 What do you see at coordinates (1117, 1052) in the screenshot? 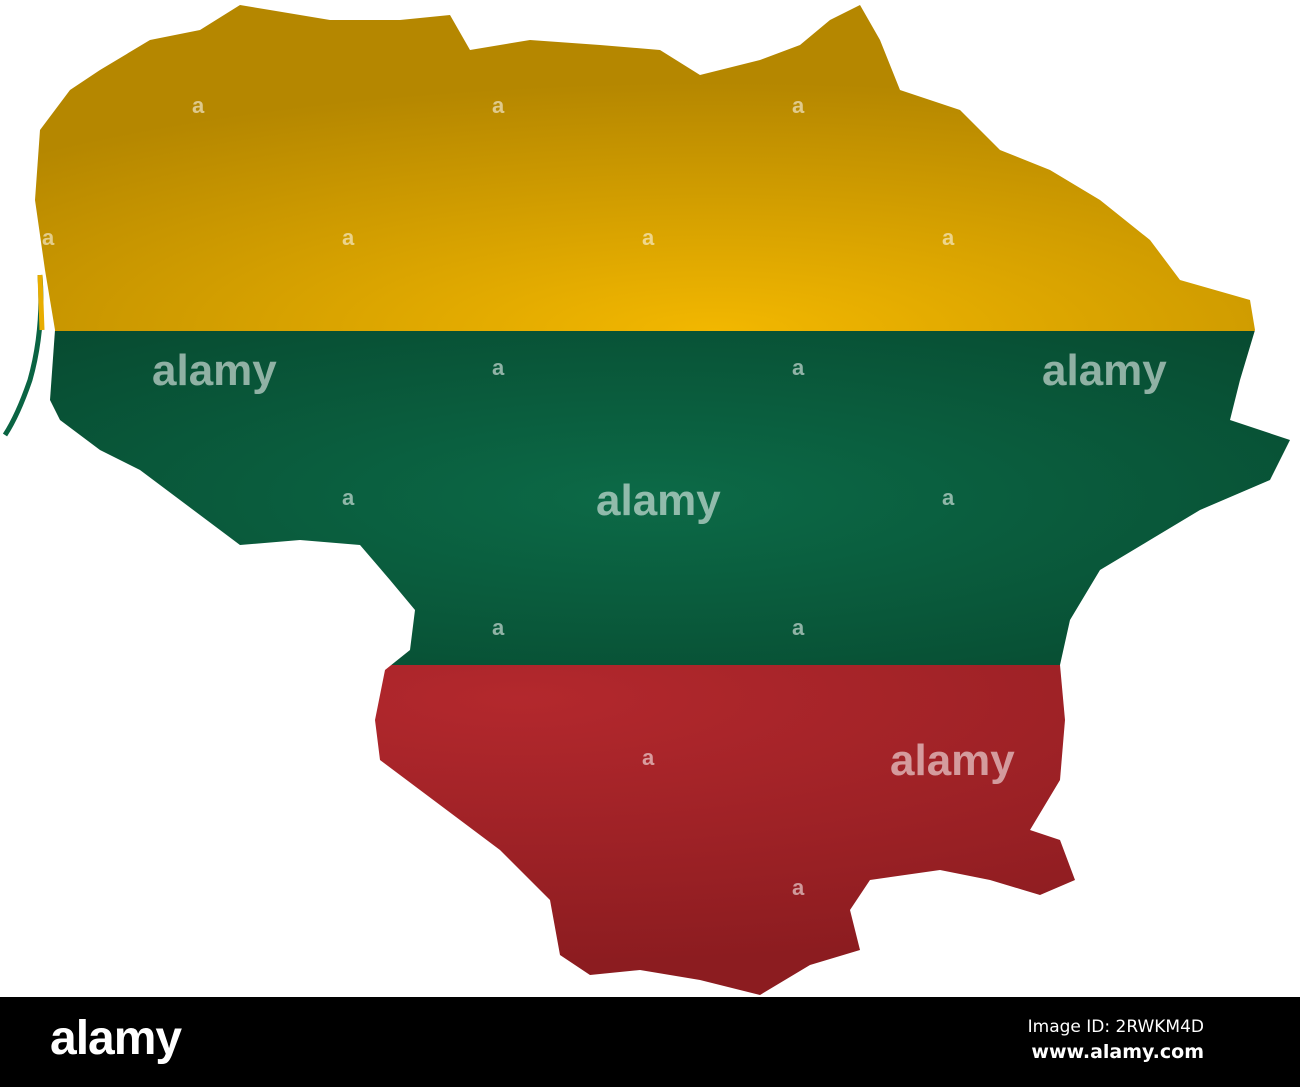
I see `site-url: www.alamy.com` at bounding box center [1117, 1052].